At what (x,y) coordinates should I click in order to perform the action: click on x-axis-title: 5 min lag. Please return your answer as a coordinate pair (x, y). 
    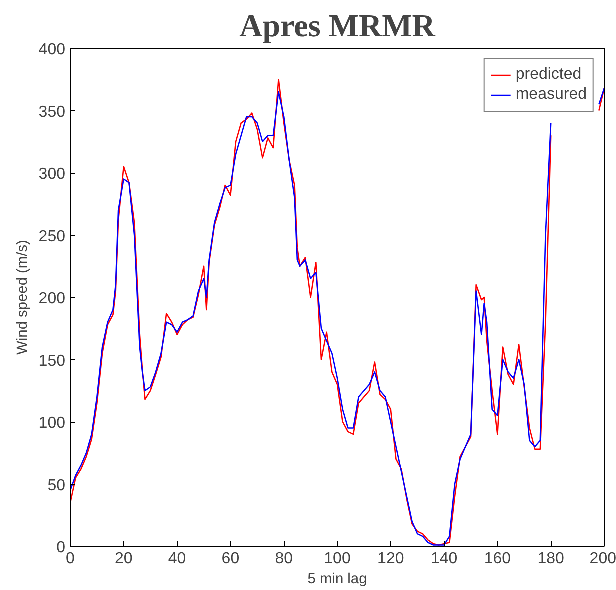
    Looking at the image, I should click on (338, 580).